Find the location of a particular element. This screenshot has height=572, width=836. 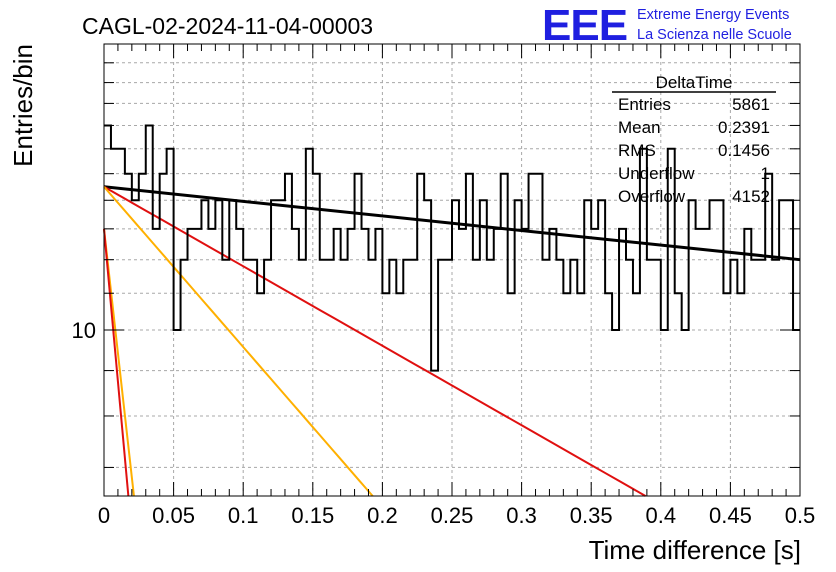

logo-line-1: Extreme Energy Events is located at coordinates (713, 15).